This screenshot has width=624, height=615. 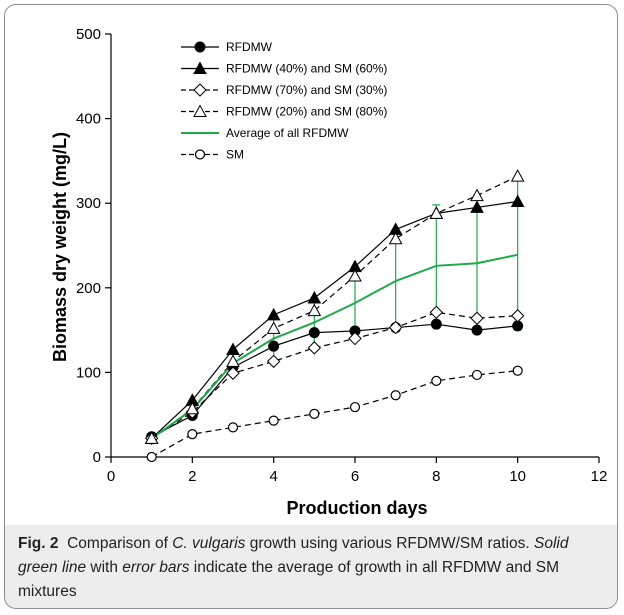 What do you see at coordinates (389, 543) in the screenshot?
I see `caption-text-2: growth using various RFDMW/SM ratios.` at bounding box center [389, 543].